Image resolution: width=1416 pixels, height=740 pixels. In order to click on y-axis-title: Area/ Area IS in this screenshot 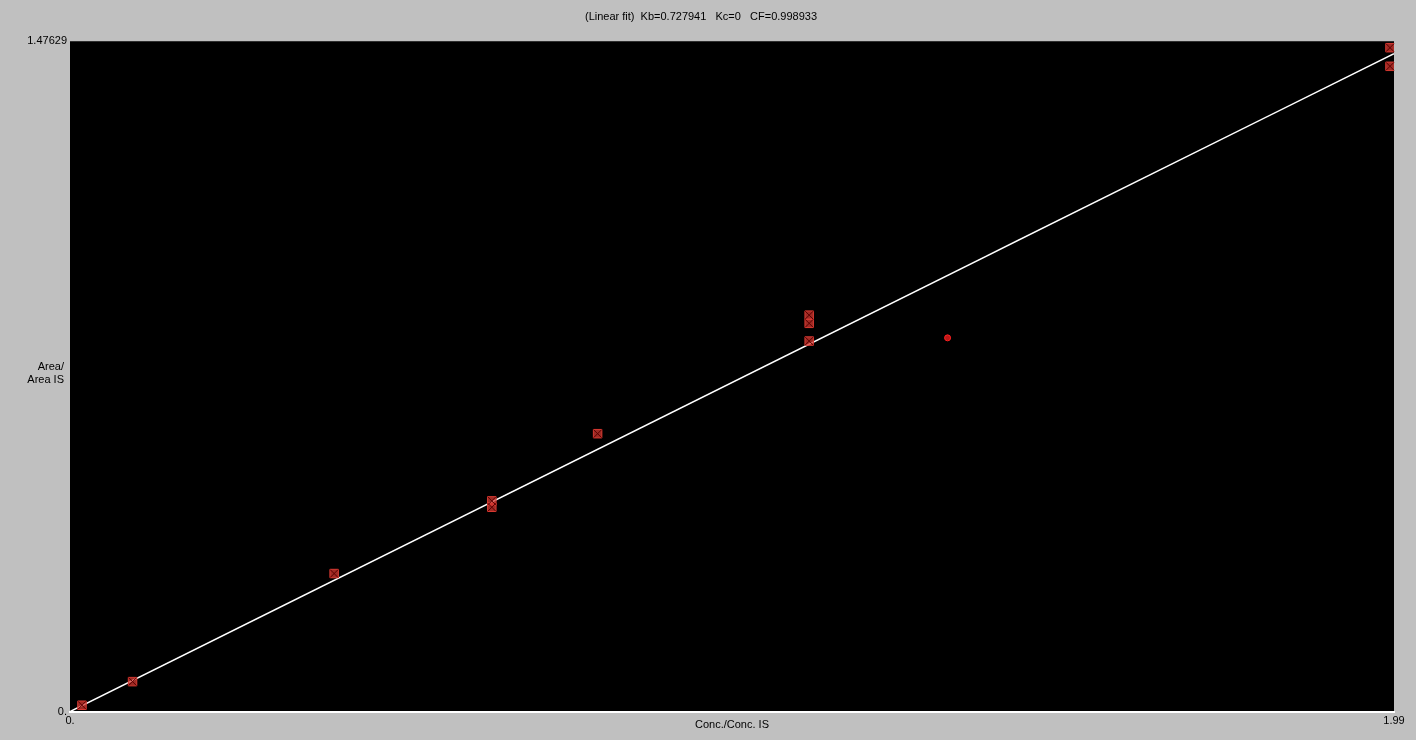, I will do `click(46, 372)`.